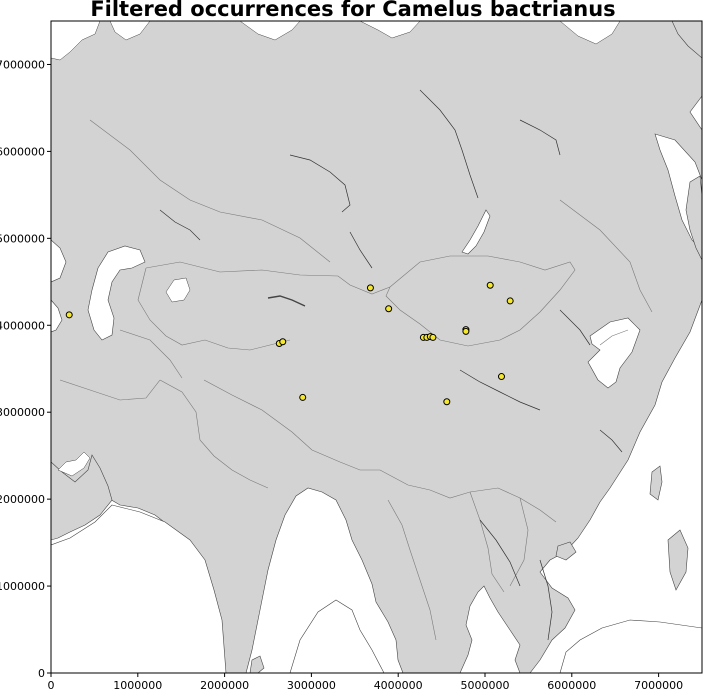 This screenshot has height=690, width=706. What do you see at coordinates (476, 232) in the screenshot?
I see `water-lake-baikal` at bounding box center [476, 232].